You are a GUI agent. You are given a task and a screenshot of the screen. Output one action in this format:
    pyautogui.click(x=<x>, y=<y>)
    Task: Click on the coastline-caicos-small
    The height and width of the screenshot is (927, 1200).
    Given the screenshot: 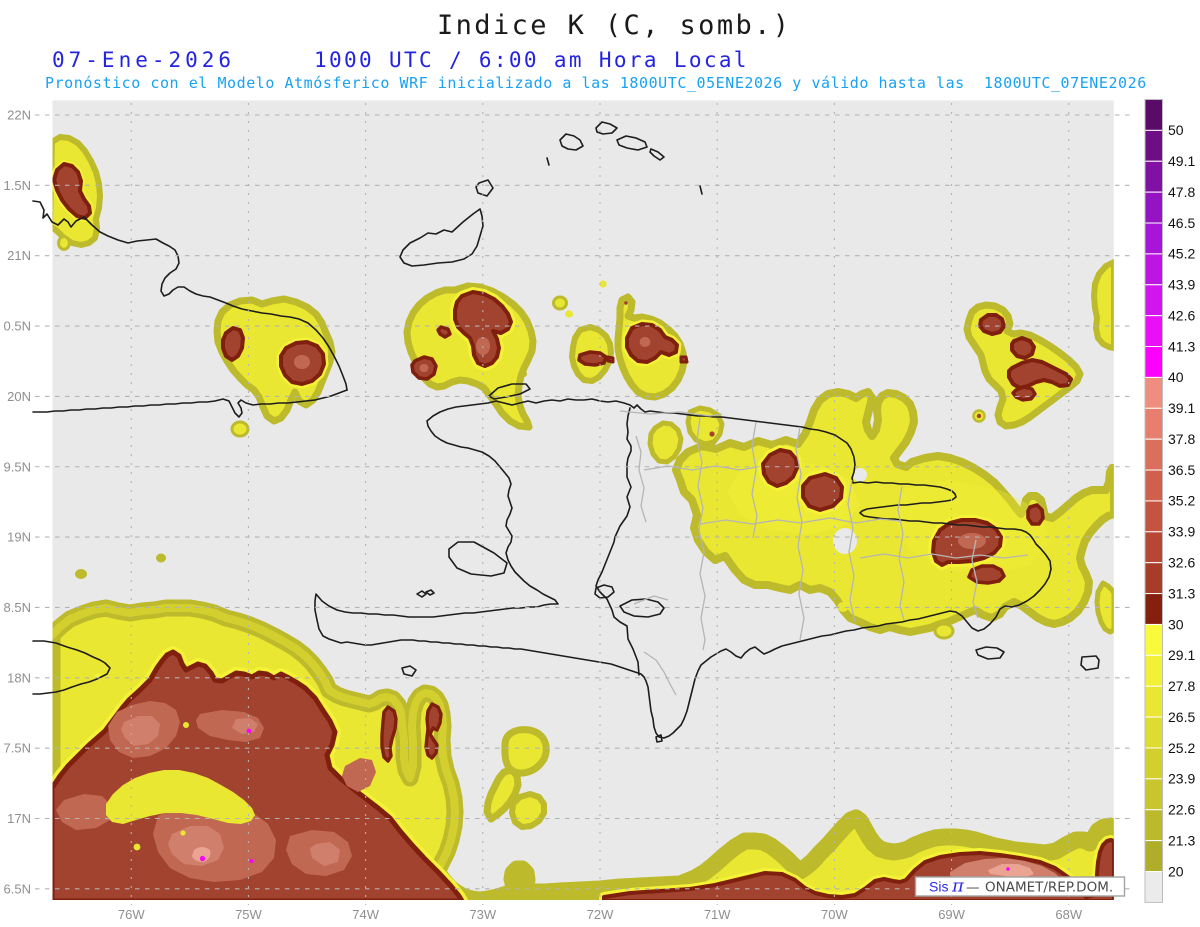 What is the action you would take?
    pyautogui.click(x=657, y=154)
    